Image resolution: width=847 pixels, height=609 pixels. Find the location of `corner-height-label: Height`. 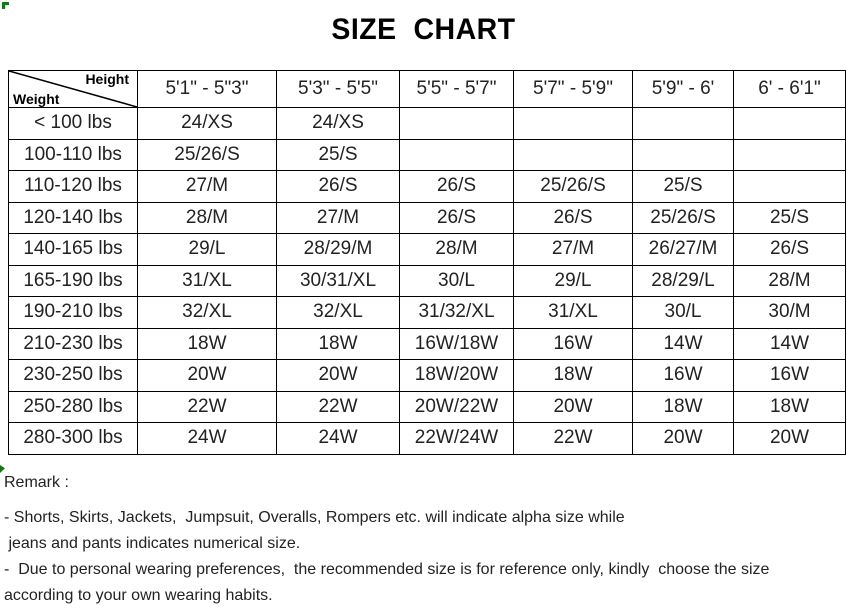

corner-height-label: Height is located at coordinates (107, 79).